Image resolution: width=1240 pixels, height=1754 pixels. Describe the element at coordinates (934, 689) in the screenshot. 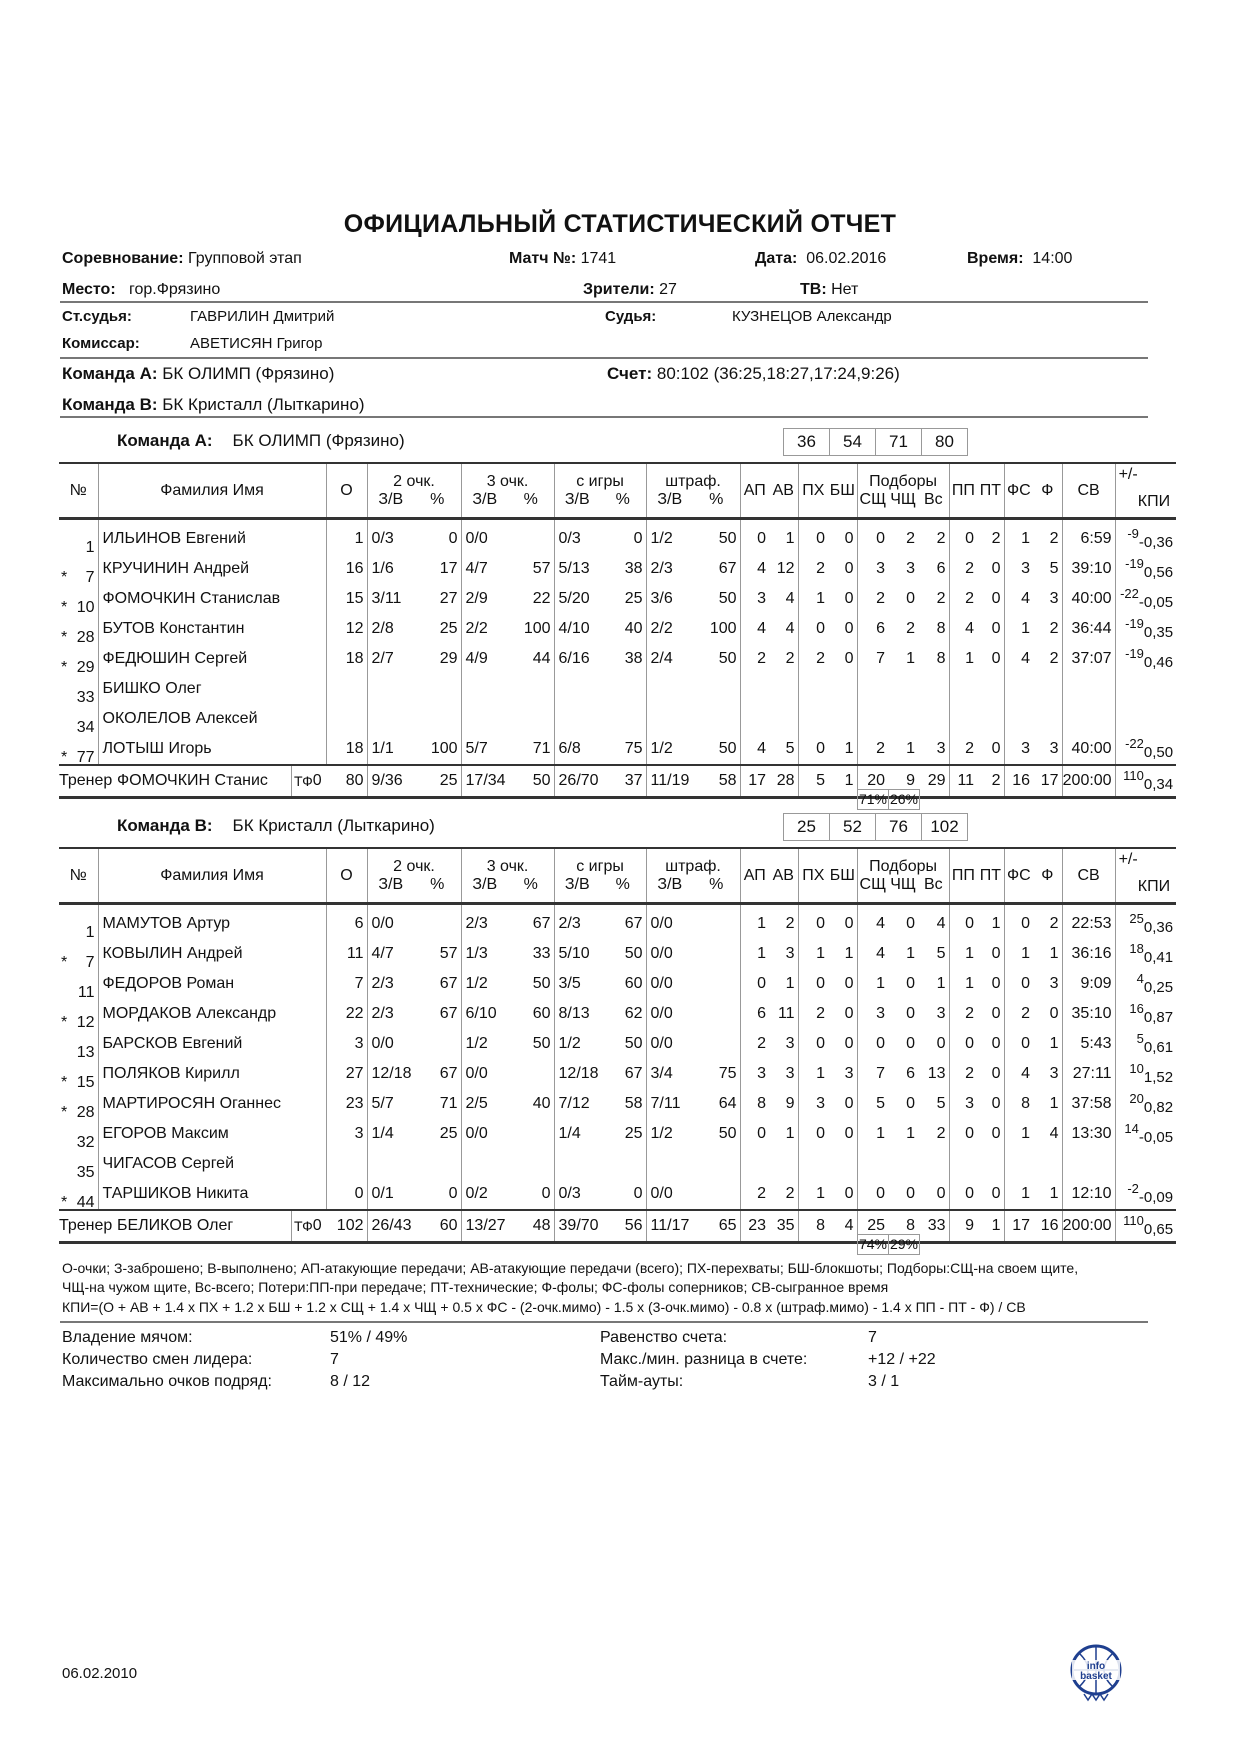

I see `total-rebounds` at that location.